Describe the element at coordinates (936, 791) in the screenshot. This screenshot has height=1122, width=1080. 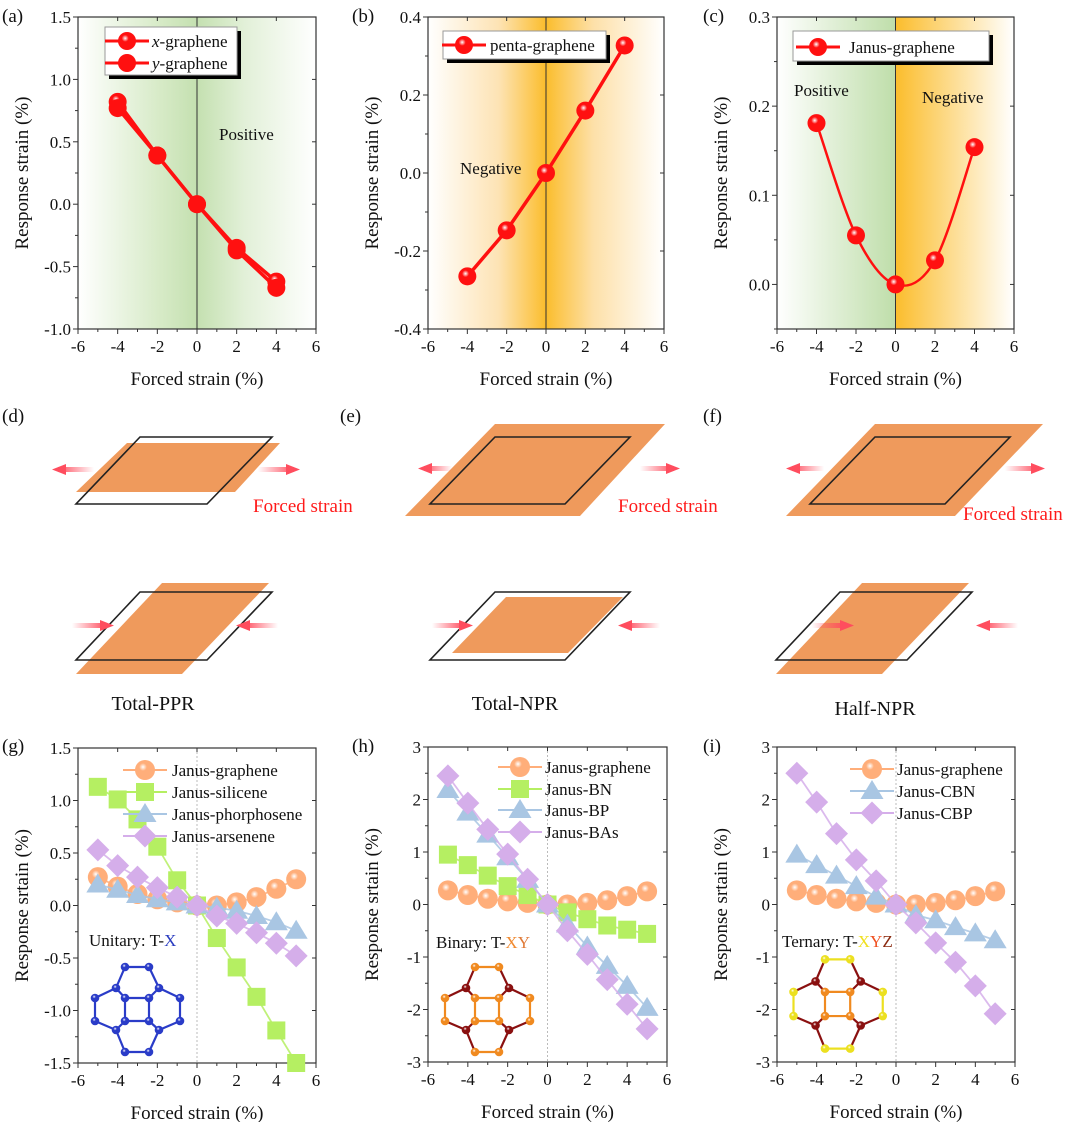
I see `legend-label: Janus-CBN` at that location.